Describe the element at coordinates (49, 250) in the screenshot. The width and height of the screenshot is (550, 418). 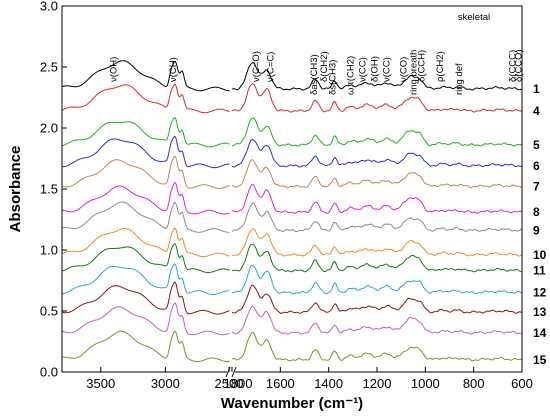
I see `y-tick-label: 1.0` at that location.